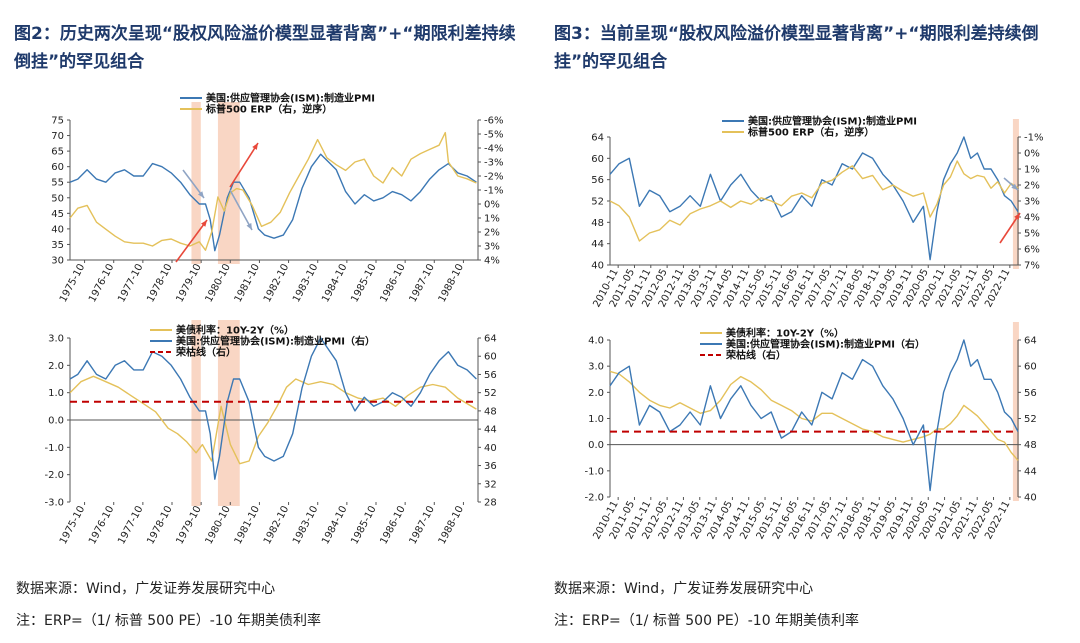 The width and height of the screenshot is (1080, 643). What do you see at coordinates (493, 191) in the screenshot?
I see `right-tick-label: -1%` at bounding box center [493, 191].